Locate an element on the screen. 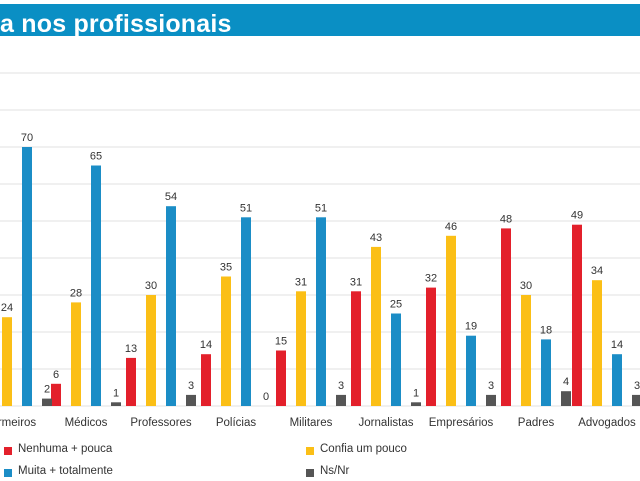 This screenshot has height=481, width=640. data-label-1-8: 34 is located at coordinates (597, 271).